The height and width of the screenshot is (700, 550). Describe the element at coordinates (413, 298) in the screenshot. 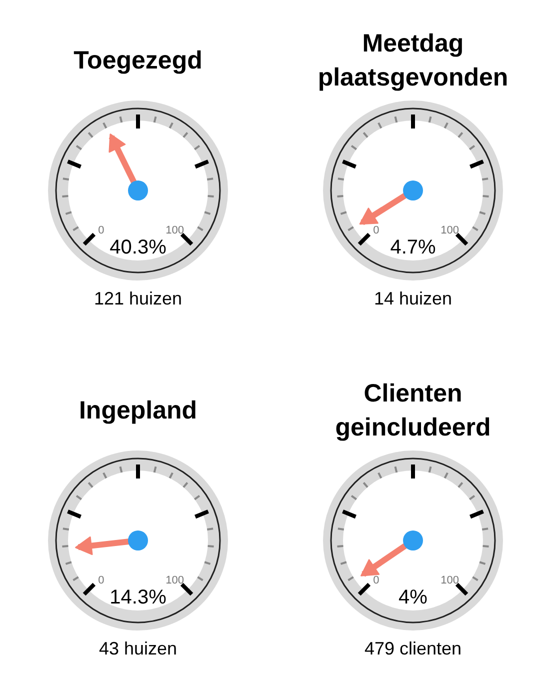

I see `text: 14 huizen` at that location.